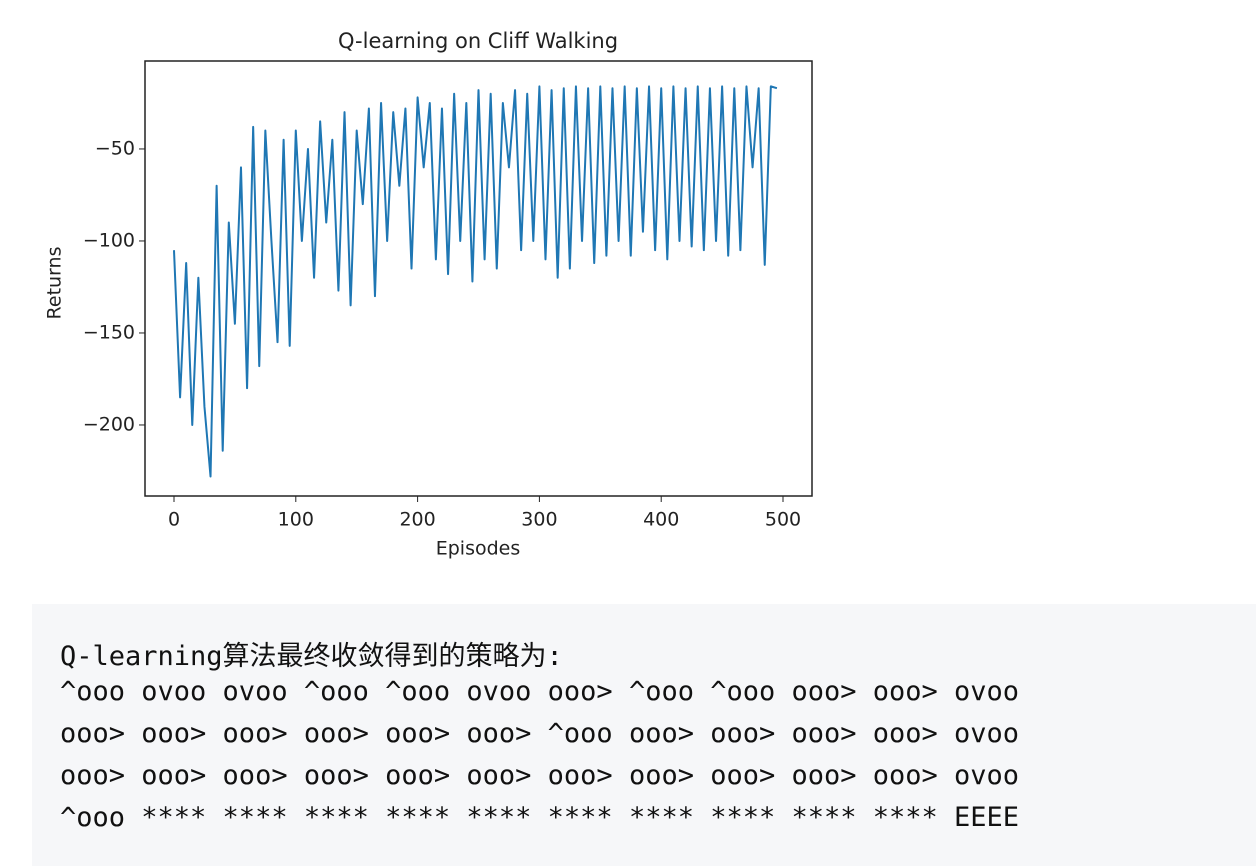 The height and width of the screenshot is (866, 1256). I want to click on x-axis-label: Episodes, so click(478, 549).